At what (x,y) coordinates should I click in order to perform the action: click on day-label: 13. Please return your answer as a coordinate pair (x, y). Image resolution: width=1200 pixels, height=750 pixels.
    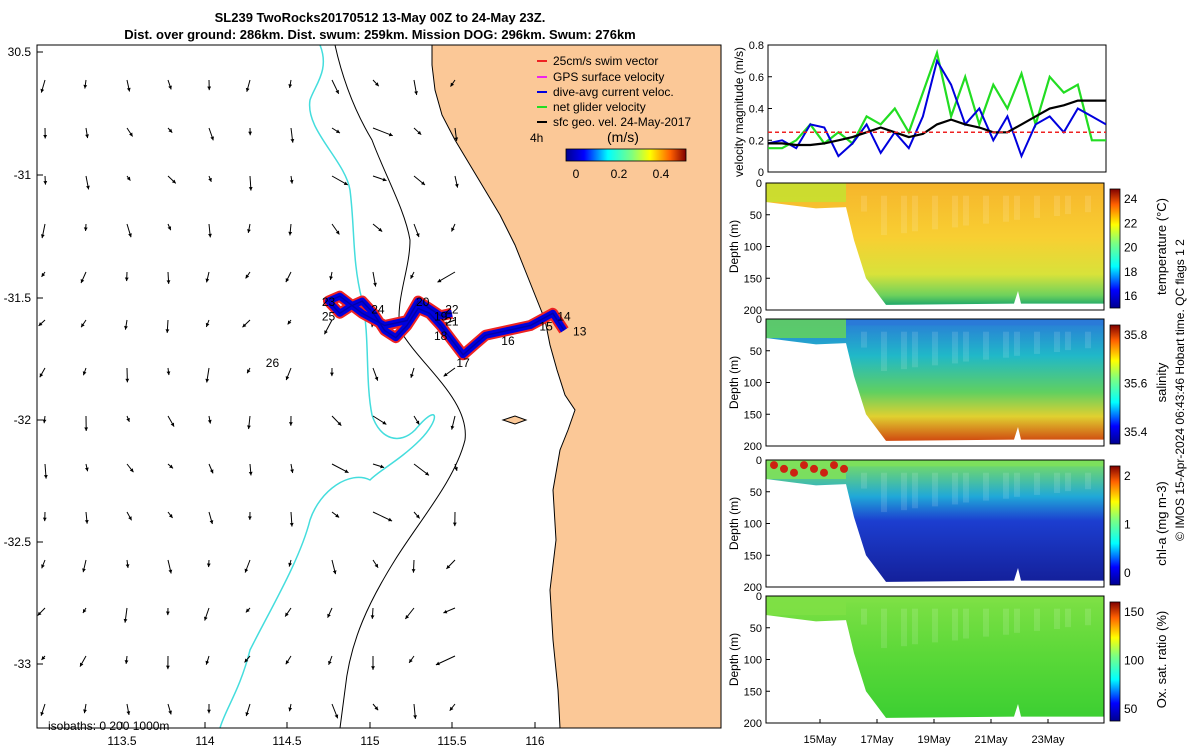
    Looking at the image, I should click on (580, 331).